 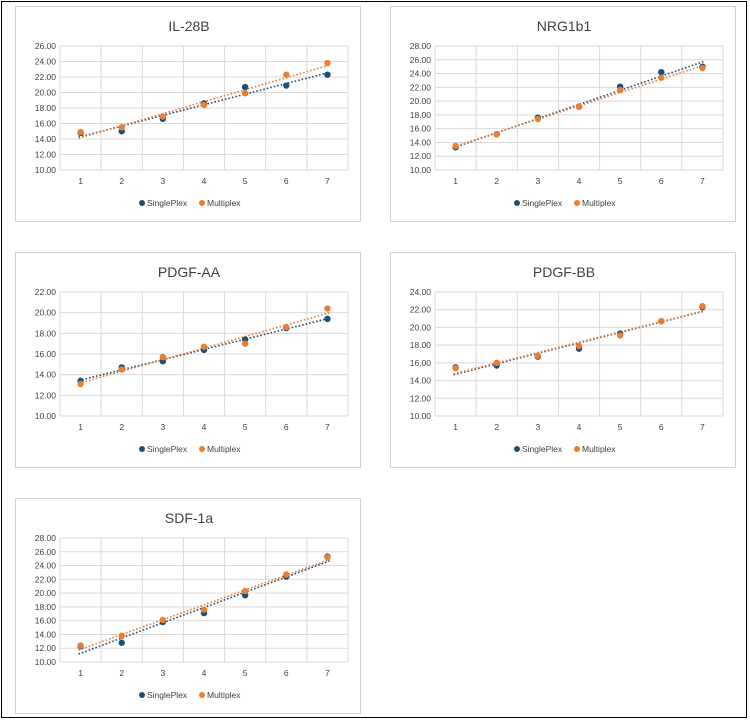 What do you see at coordinates (121, 181) in the screenshot?
I see `x-tick-label: 2` at bounding box center [121, 181].